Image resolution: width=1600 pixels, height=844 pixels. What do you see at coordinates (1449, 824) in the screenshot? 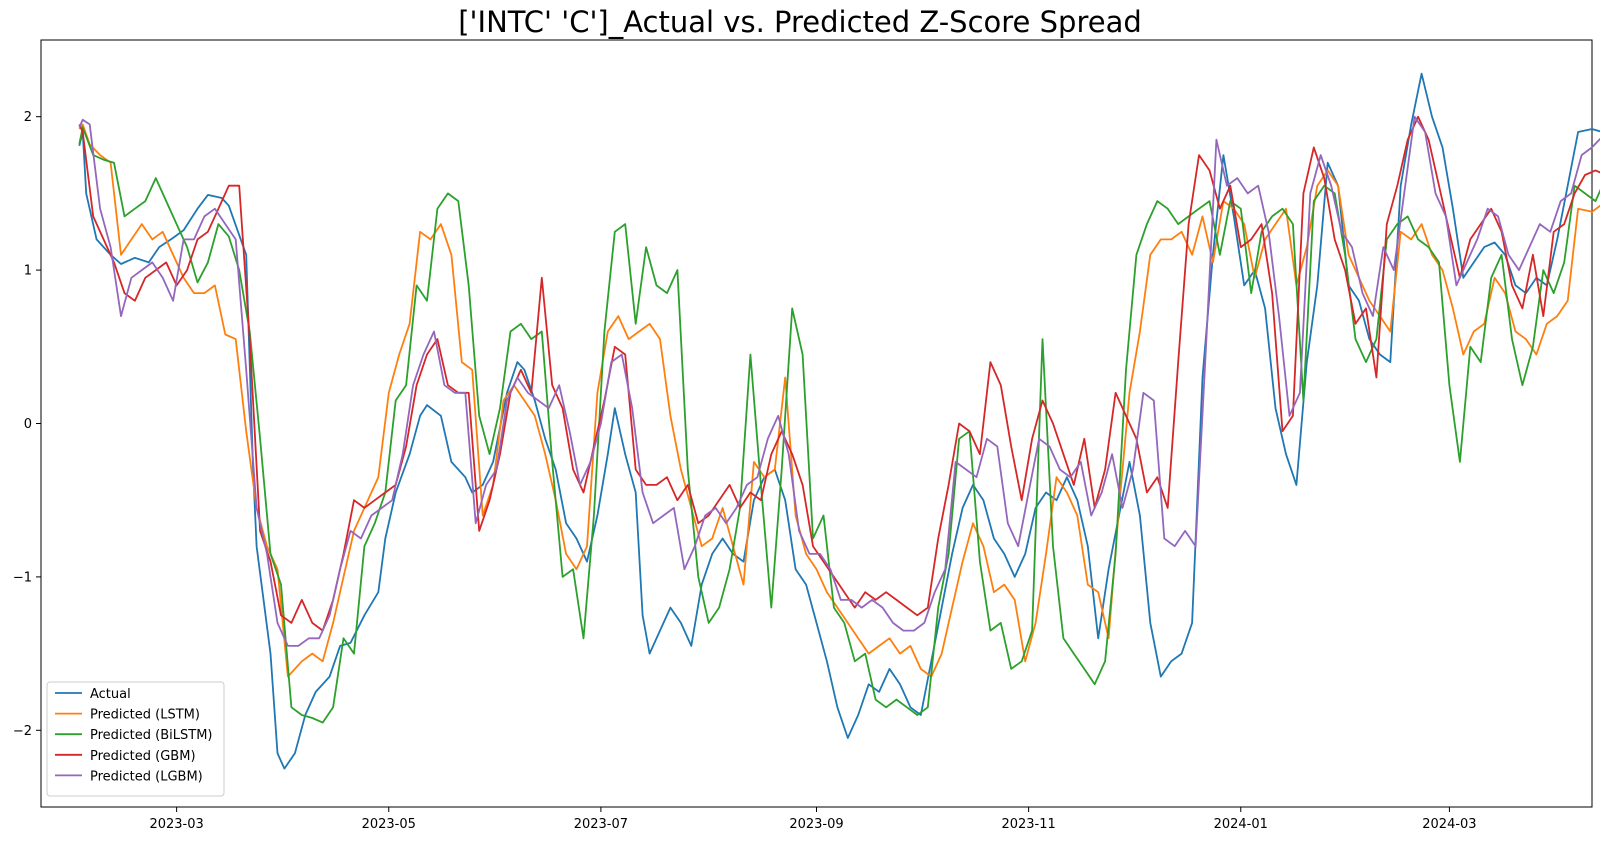
I see `x-tick-label: 2024-03` at bounding box center [1449, 824].